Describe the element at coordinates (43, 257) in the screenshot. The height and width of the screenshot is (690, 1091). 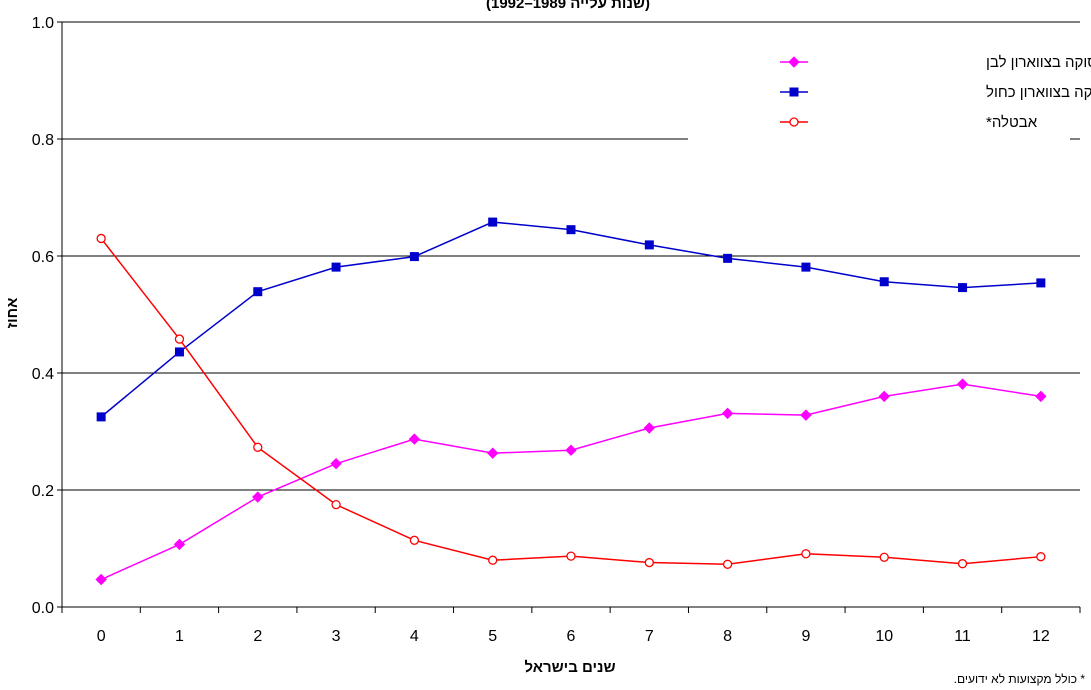
I see `y-tick-label: 0.6` at that location.